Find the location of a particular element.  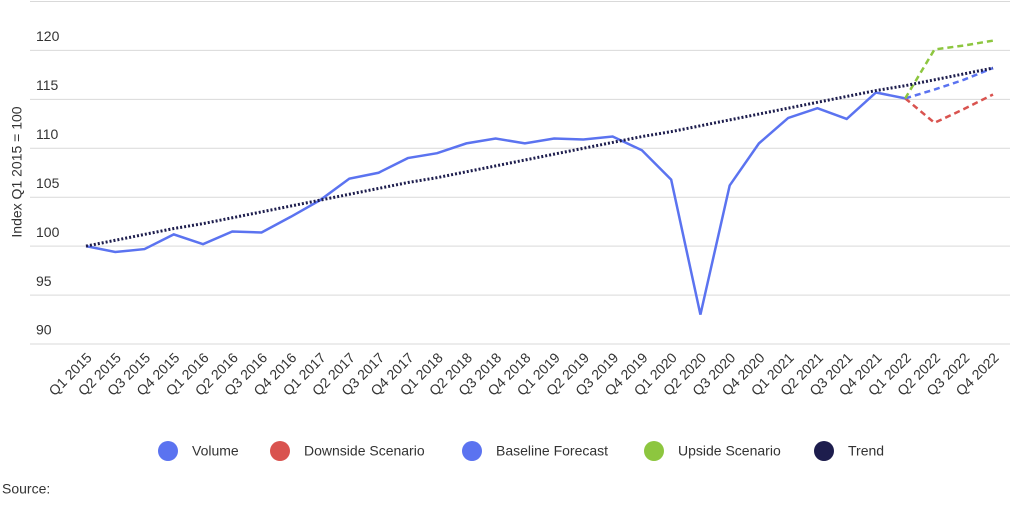

y-tick-label: 115 is located at coordinates (47, 85).